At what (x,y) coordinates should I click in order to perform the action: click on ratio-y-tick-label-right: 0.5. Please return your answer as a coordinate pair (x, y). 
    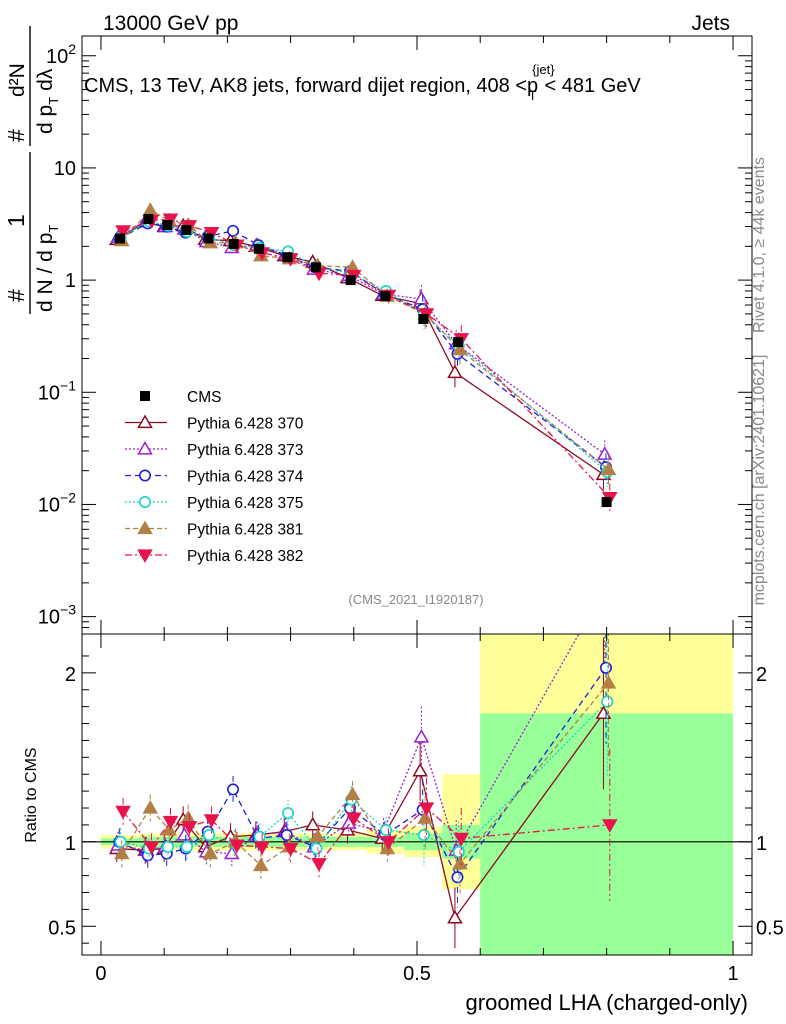
    Looking at the image, I should click on (770, 928).